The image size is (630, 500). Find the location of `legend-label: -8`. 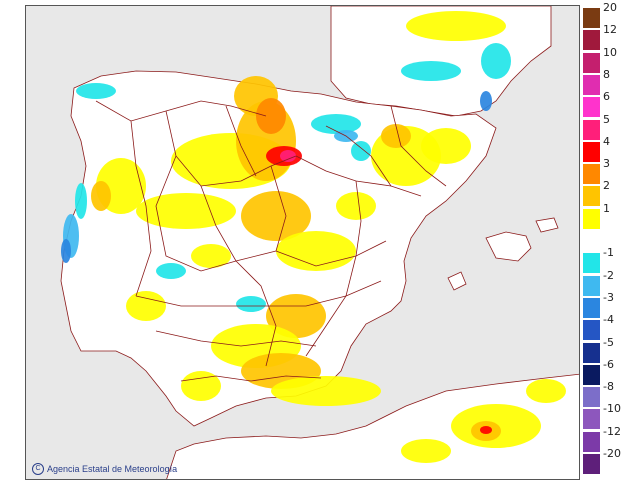

legend-label: -8 is located at coordinates (608, 387).